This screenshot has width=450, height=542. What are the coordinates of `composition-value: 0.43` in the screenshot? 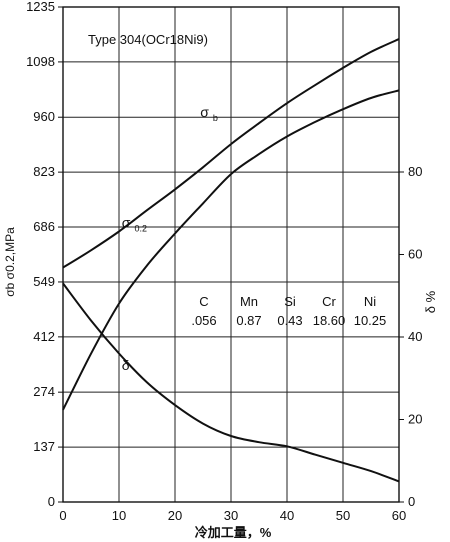 It's located at (289, 320).